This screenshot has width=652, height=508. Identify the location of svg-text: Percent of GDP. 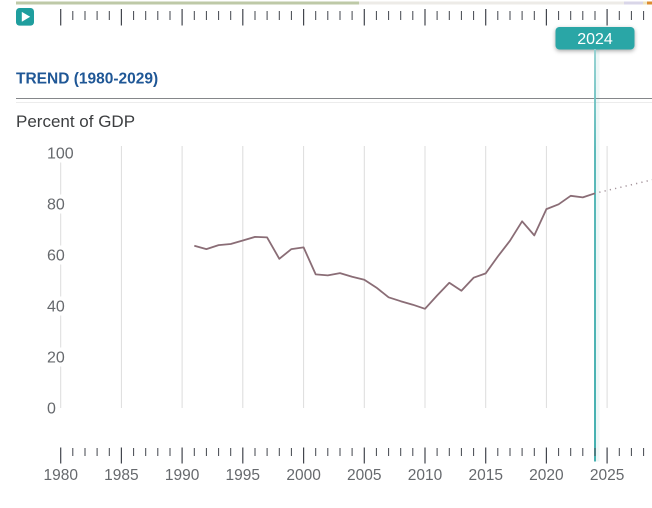
(75, 121).